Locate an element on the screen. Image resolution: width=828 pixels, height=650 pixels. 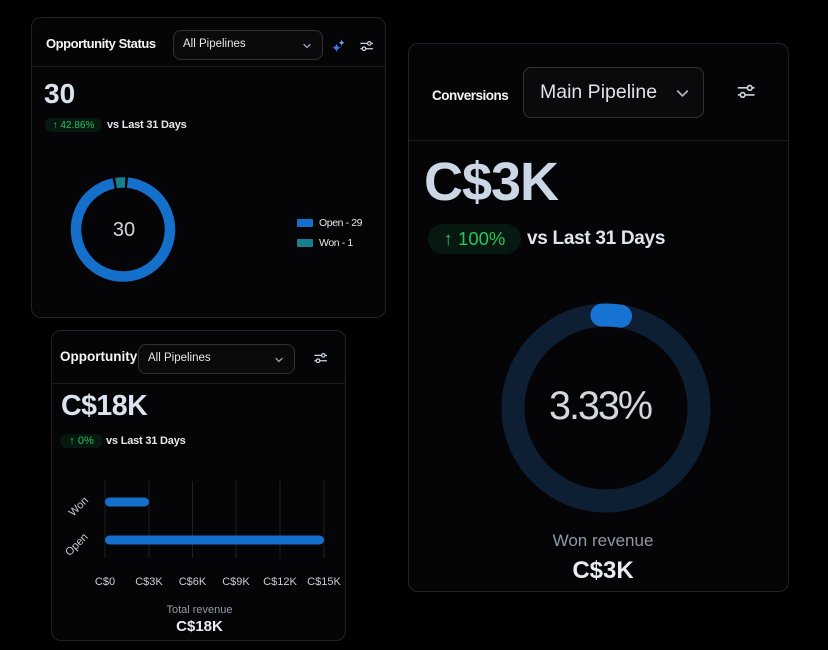
svg-text: C$12K is located at coordinates (280, 582).